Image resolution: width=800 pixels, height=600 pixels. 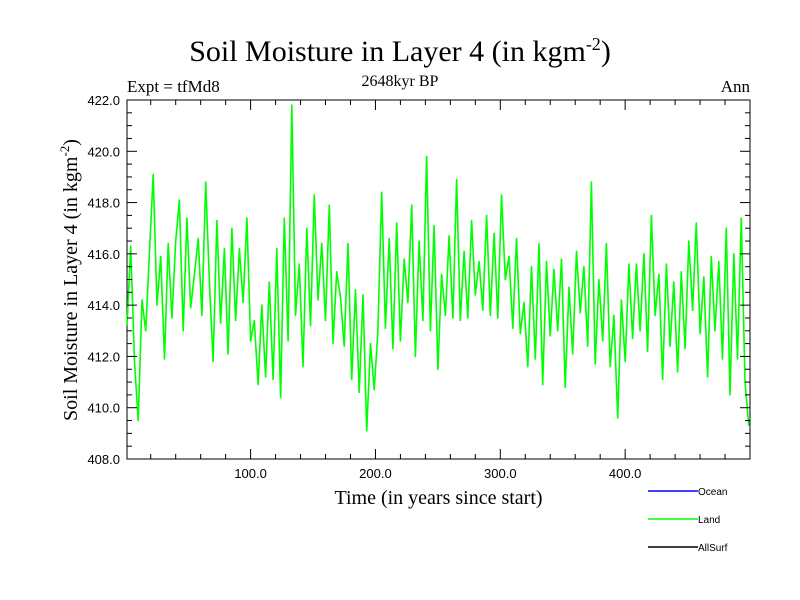 I want to click on y-tick-label: 422.0, so click(x=103, y=100).